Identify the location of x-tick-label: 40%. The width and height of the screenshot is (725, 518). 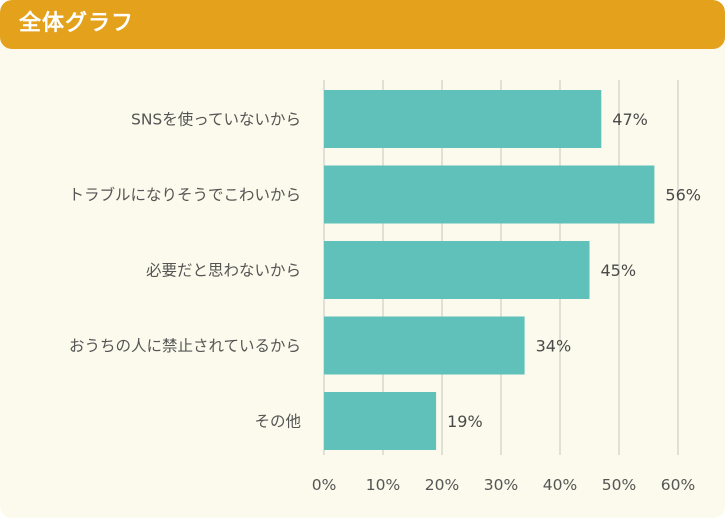
(560, 485).